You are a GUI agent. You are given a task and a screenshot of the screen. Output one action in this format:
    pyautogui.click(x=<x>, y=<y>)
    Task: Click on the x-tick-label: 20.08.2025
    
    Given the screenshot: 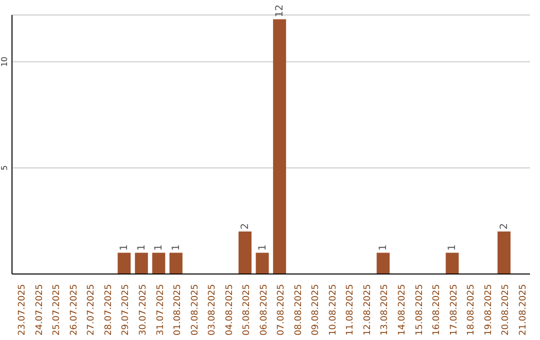 What is the action you would take?
    pyautogui.click(x=506, y=310)
    